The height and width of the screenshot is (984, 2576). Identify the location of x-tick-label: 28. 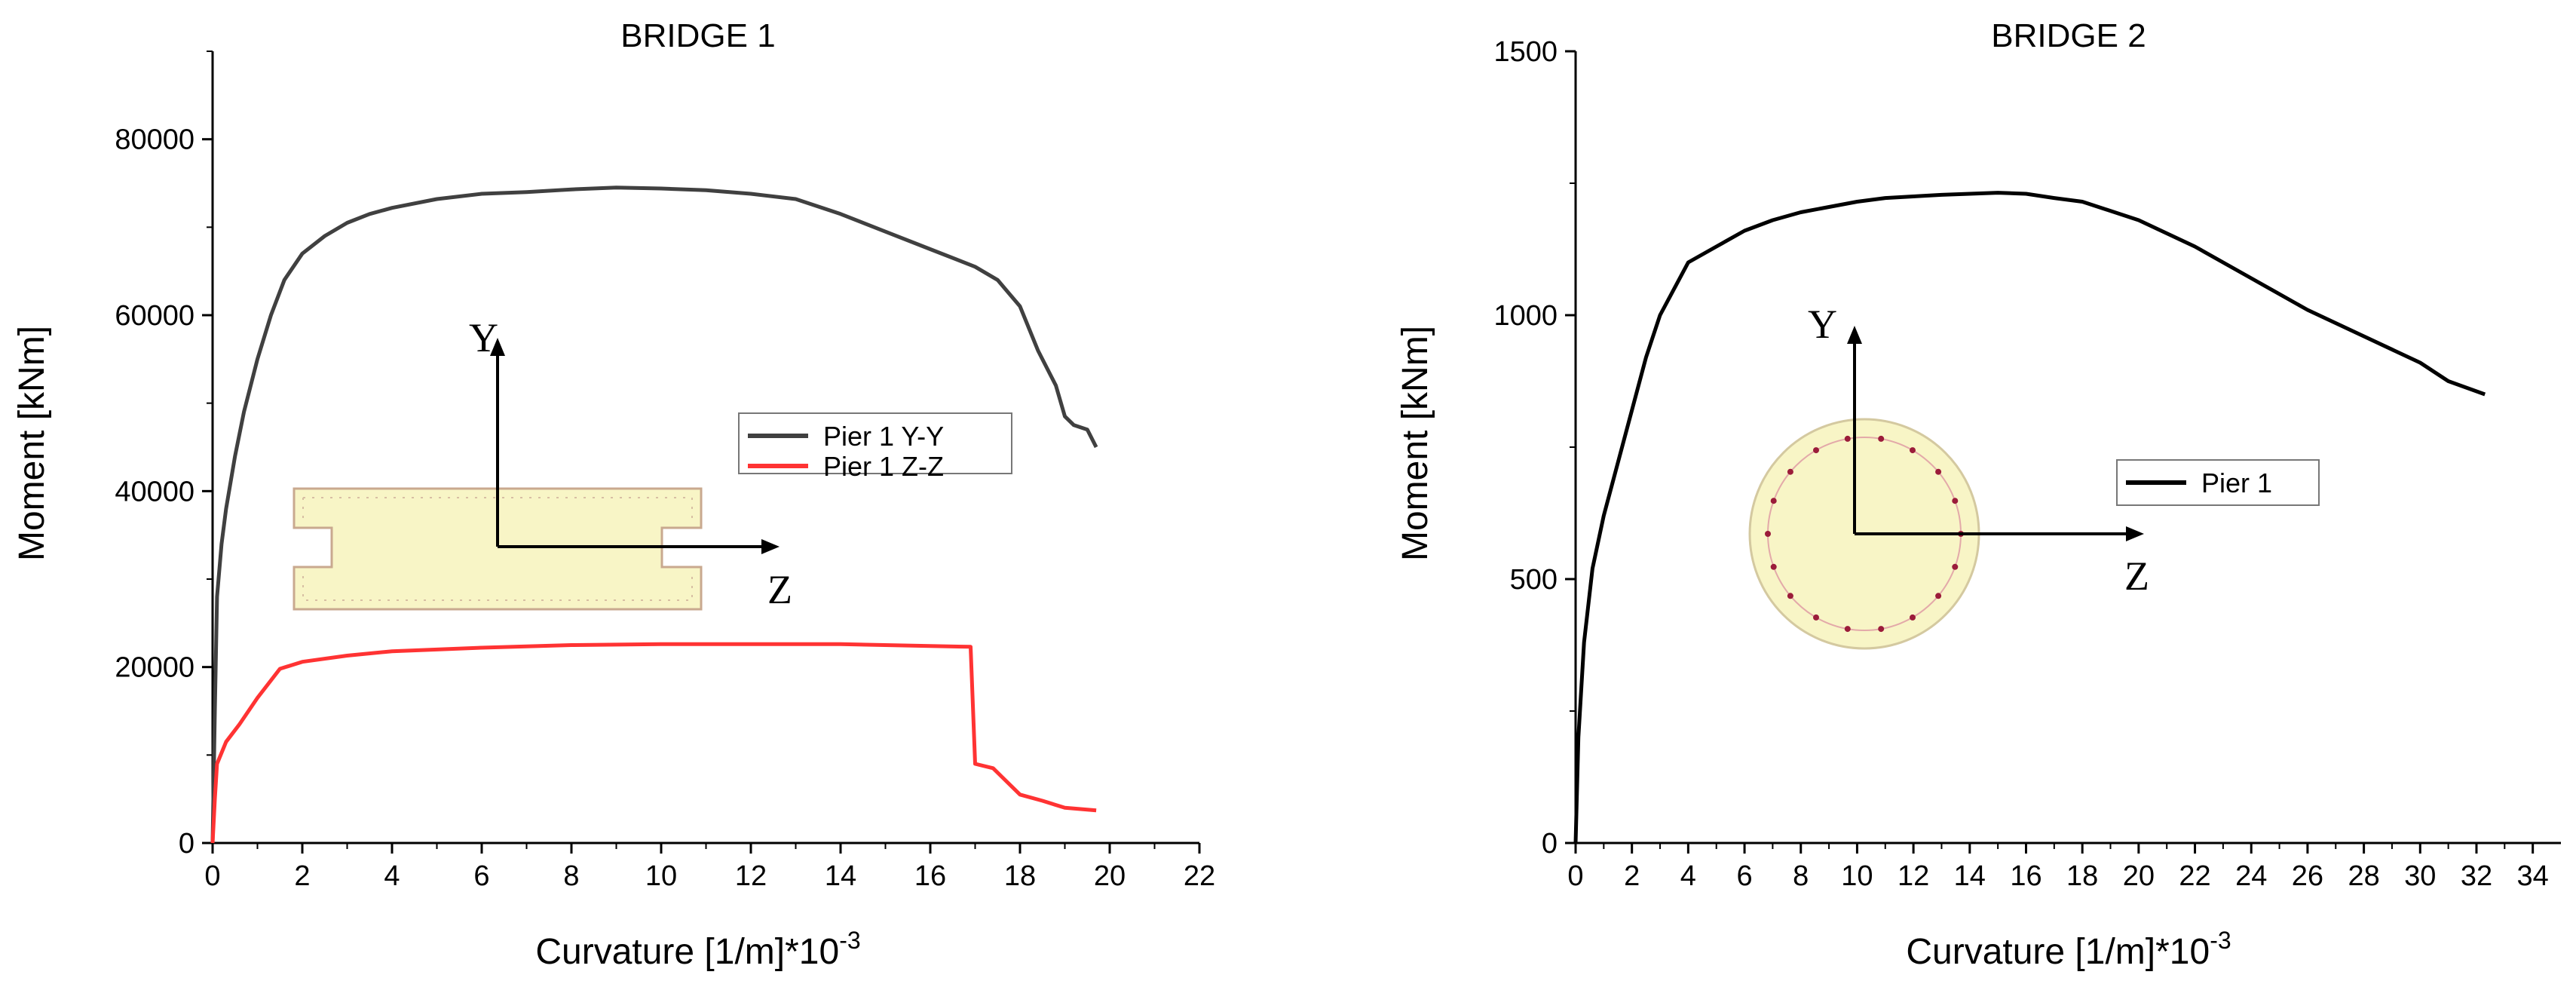
(2363, 876).